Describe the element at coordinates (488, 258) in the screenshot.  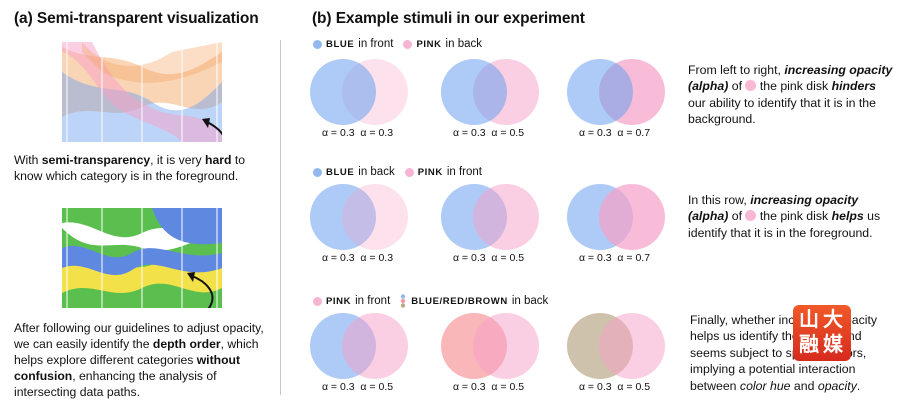
I see `row2-alpha-2: α = 0.3 α = 0.5` at that location.